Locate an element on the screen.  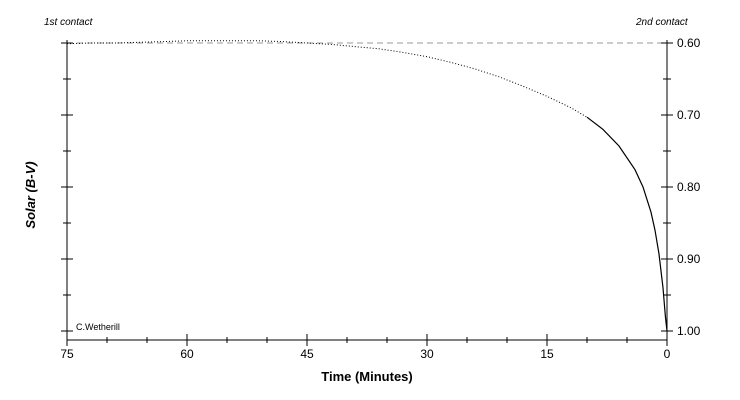
y-tick-label: 0.70 is located at coordinates (689, 115).